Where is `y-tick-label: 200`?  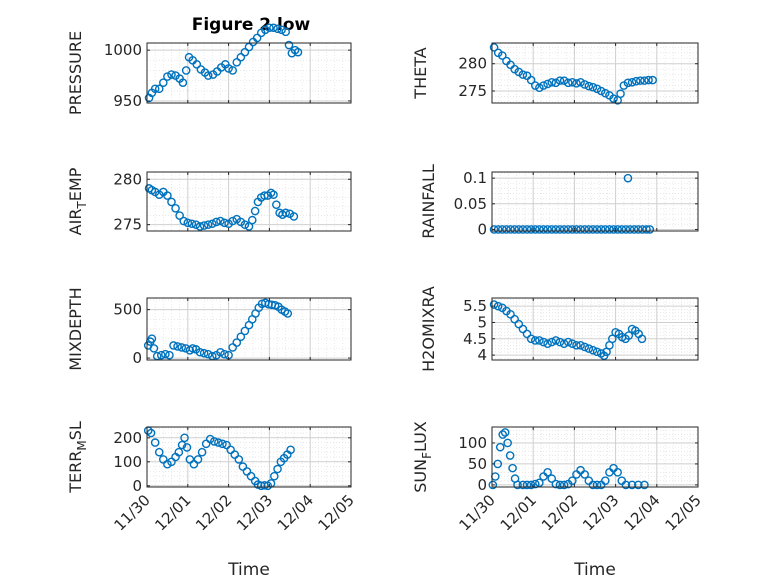 y-tick-label: 200 is located at coordinates (127, 438).